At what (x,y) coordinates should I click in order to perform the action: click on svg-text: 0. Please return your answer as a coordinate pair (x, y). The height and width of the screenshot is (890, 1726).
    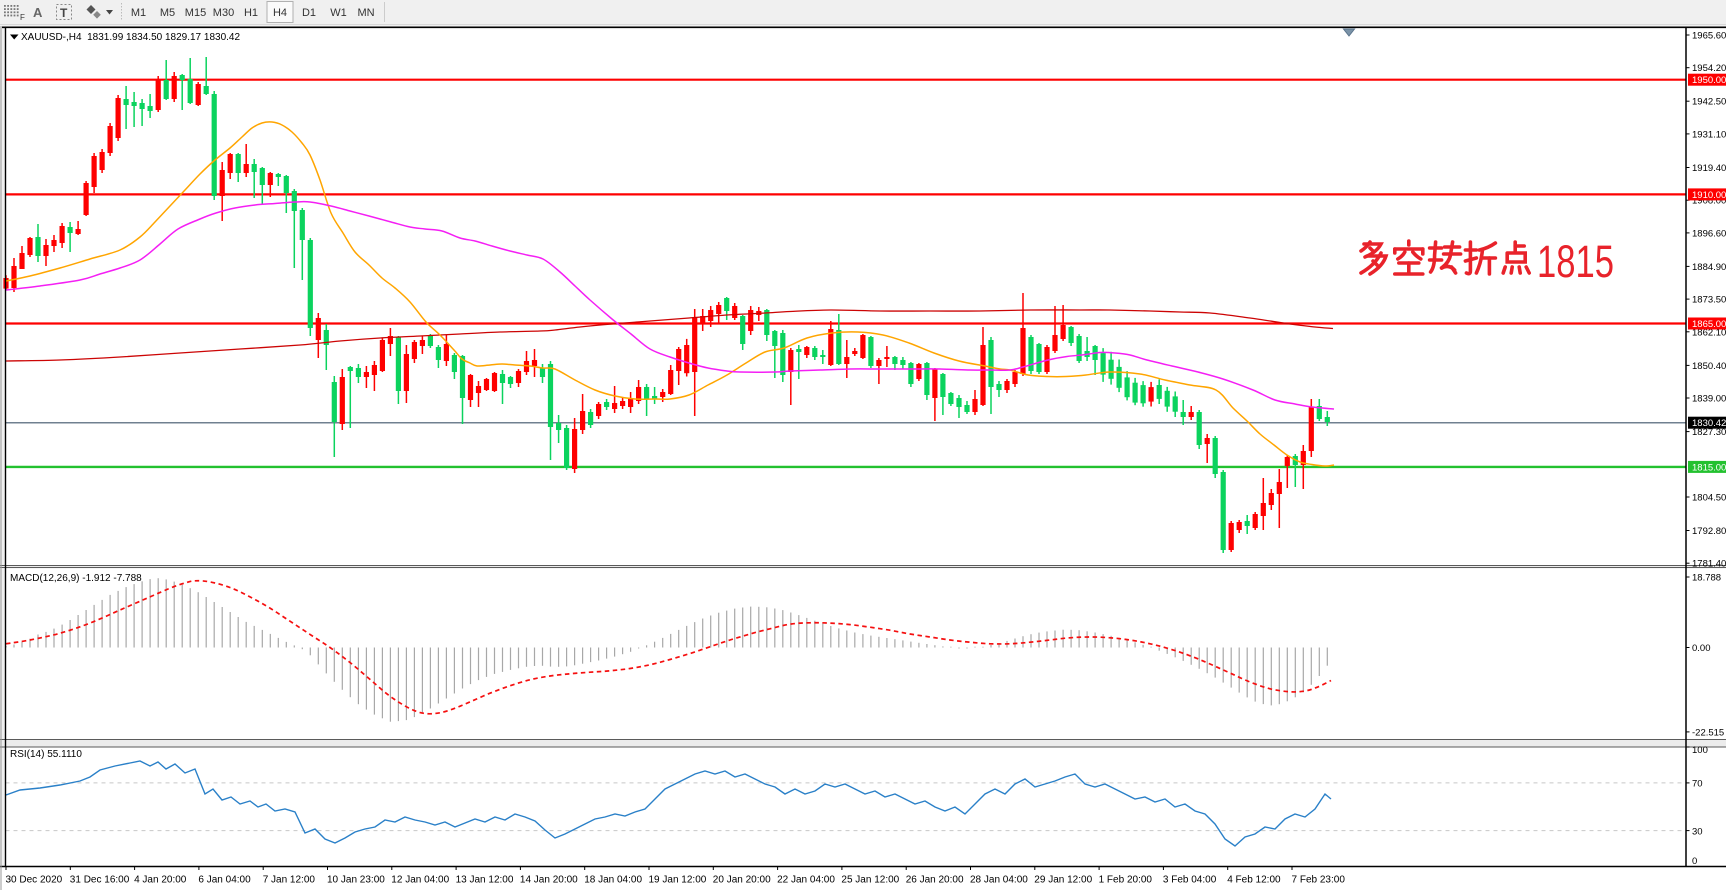
    Looking at the image, I should click on (1694, 861).